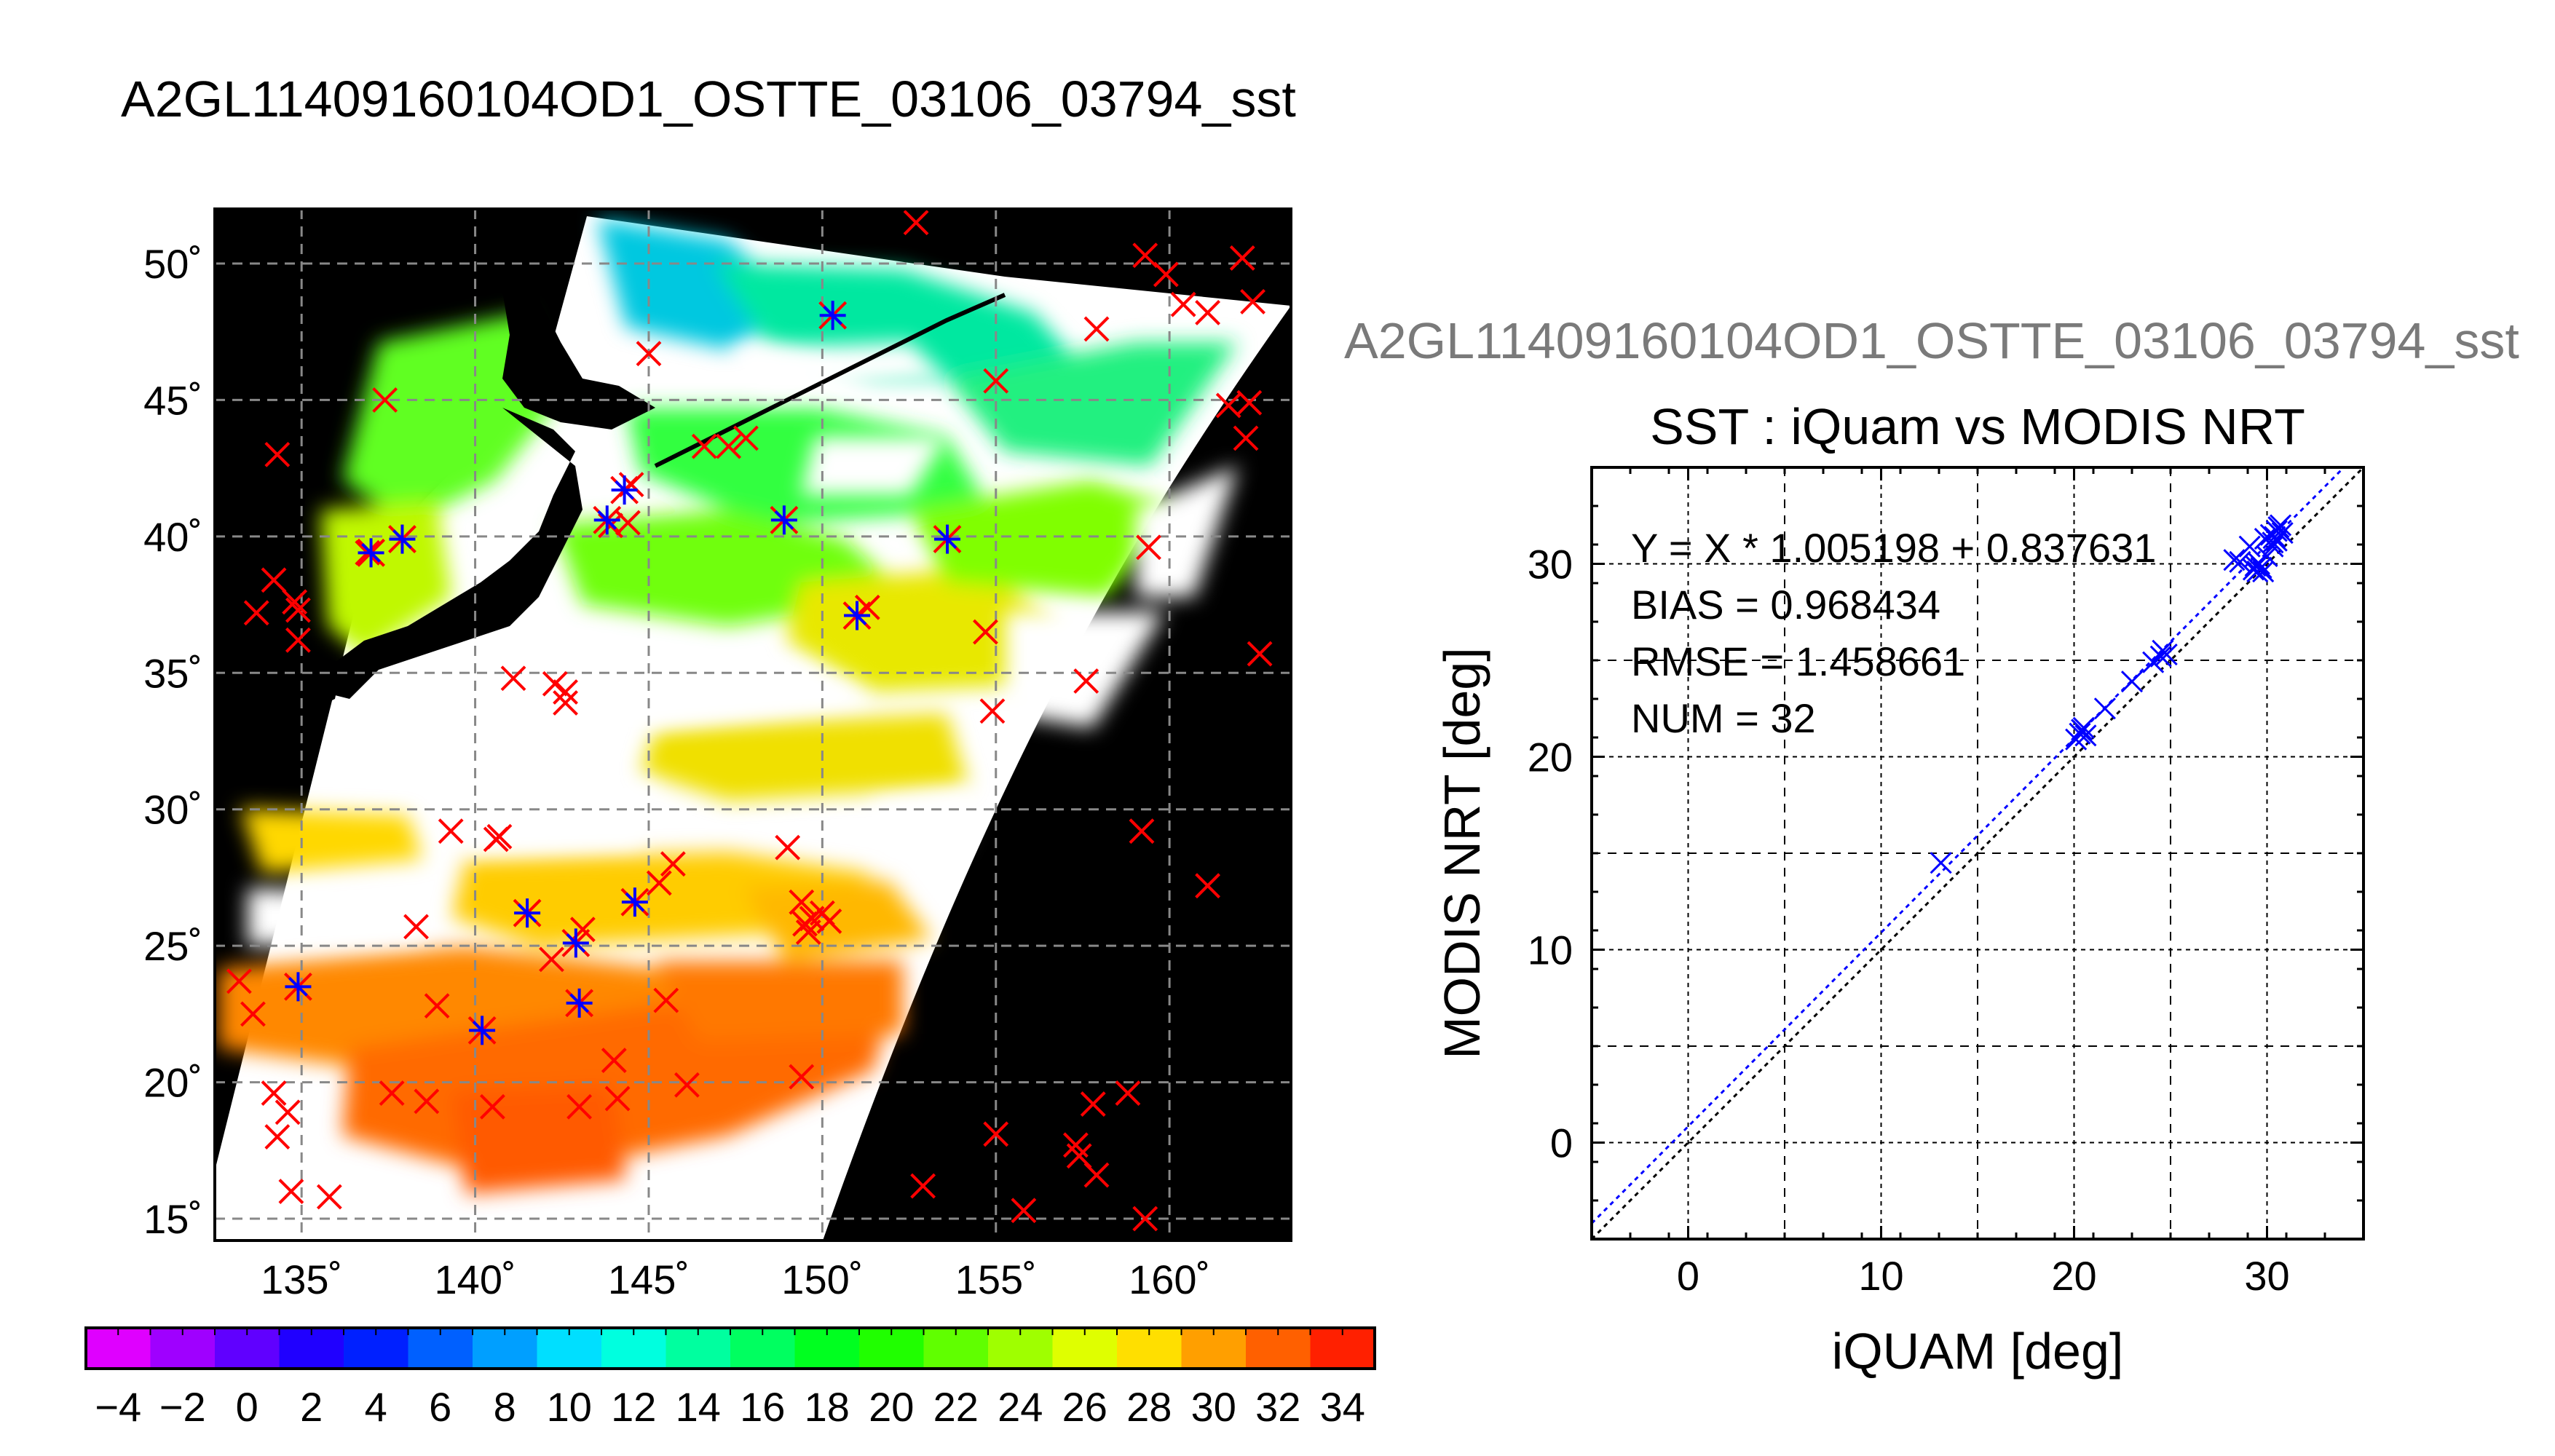  I want to click on cloud-f, so click(1187, 531).